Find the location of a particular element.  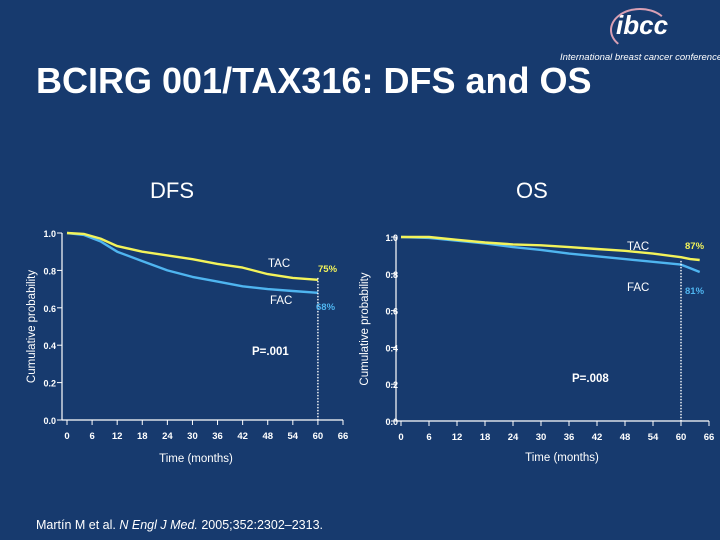

citation-journal: N Engl J Med. is located at coordinates (158, 525).